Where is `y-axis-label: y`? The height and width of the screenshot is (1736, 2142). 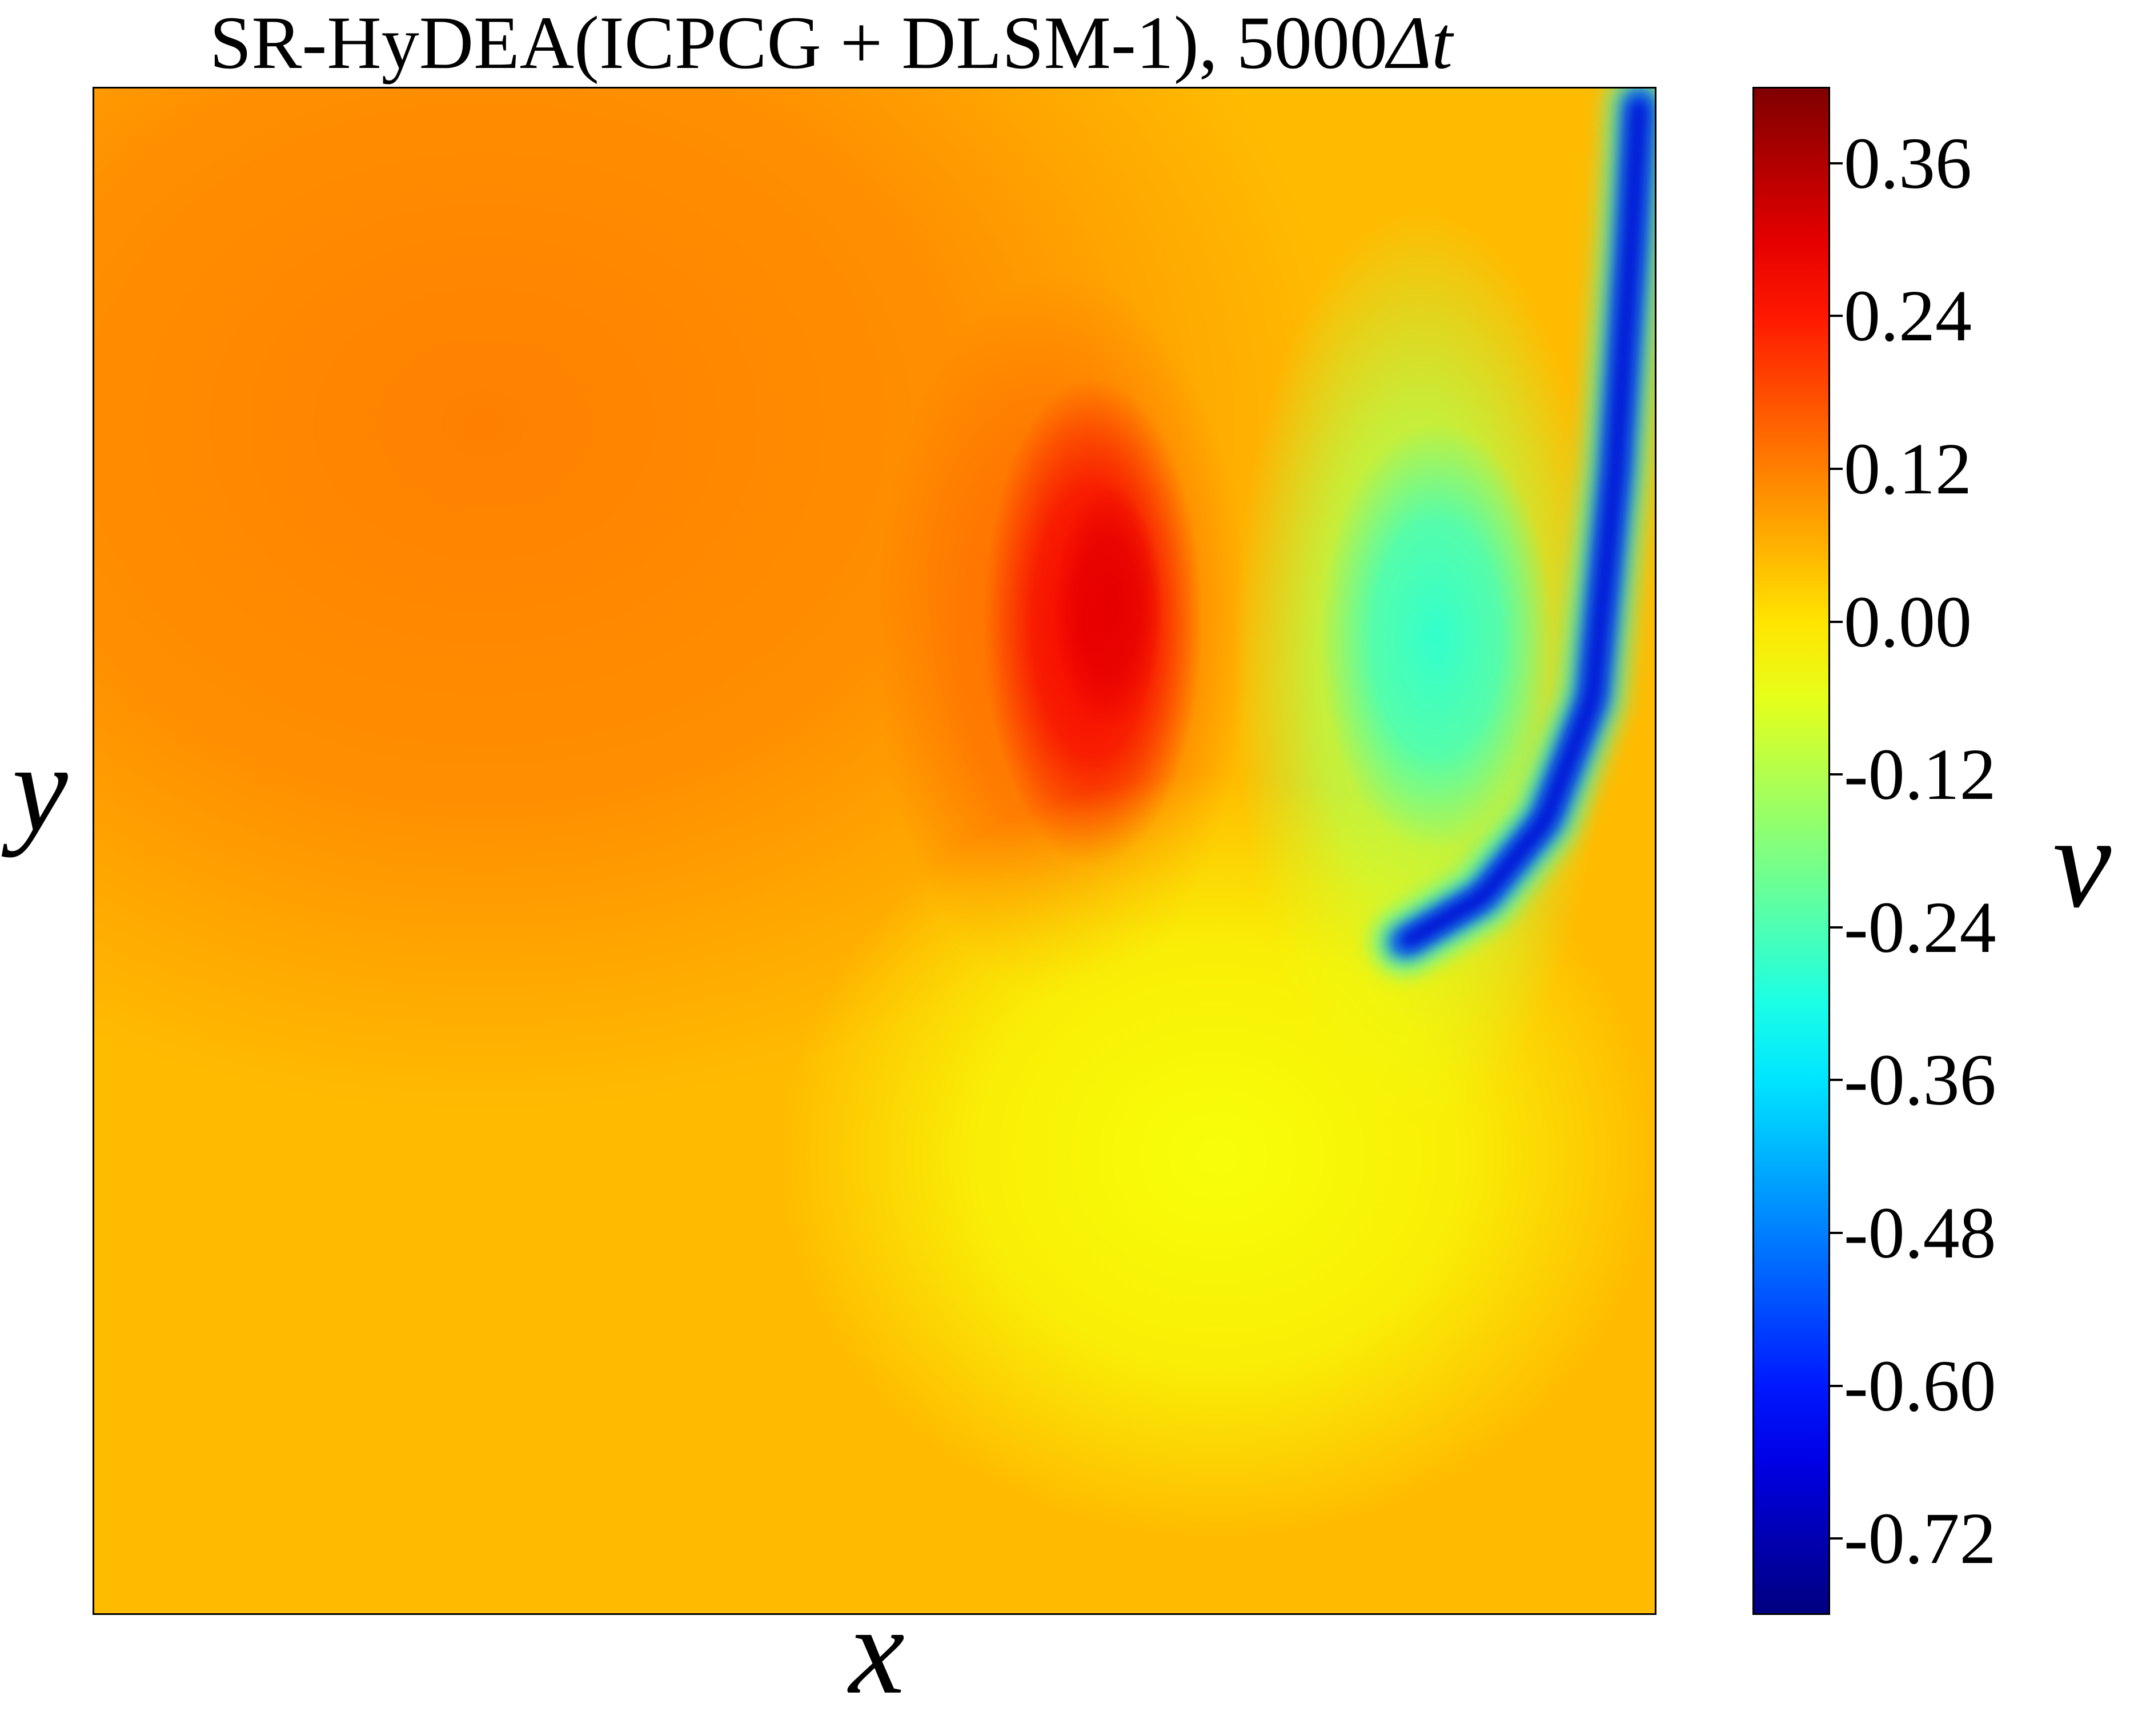
y-axis-label: y is located at coordinates (40, 788).